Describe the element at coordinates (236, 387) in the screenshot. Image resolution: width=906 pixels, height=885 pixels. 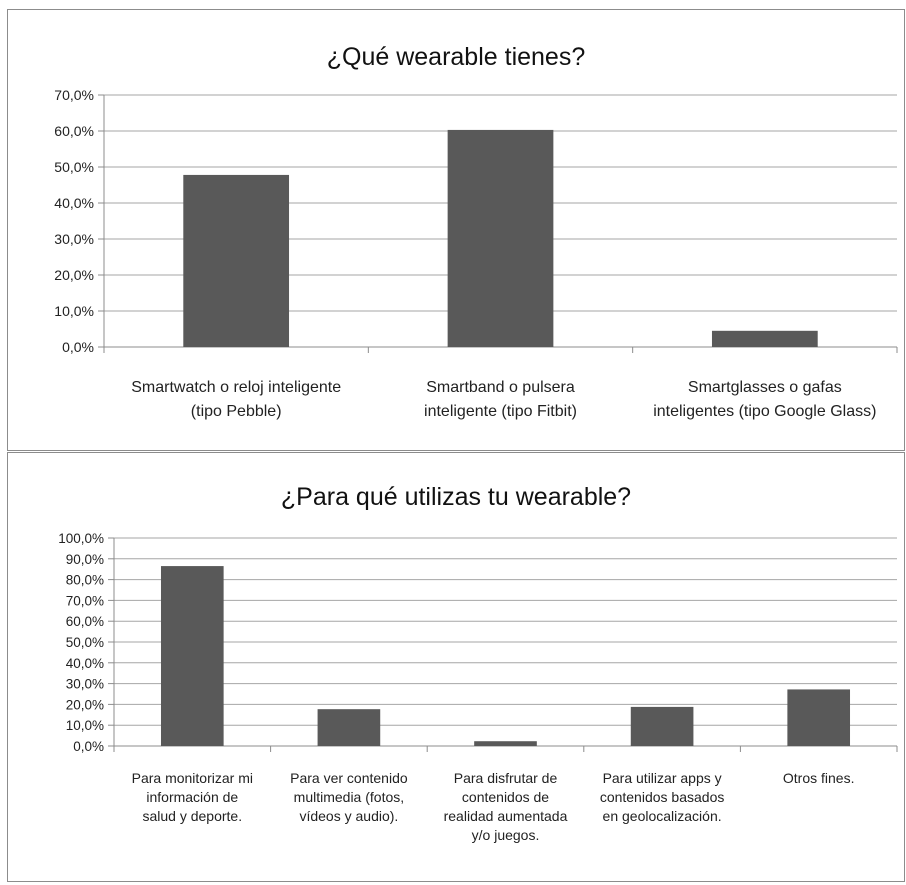
I see `x-category-label-line: Smartwatch o reloj inteligente` at that location.